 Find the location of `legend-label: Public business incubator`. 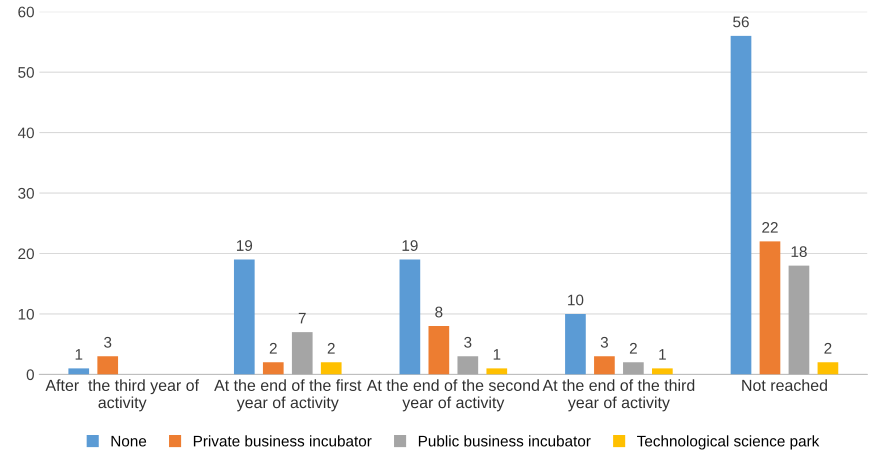

legend-label: Public business incubator is located at coordinates (504, 441).